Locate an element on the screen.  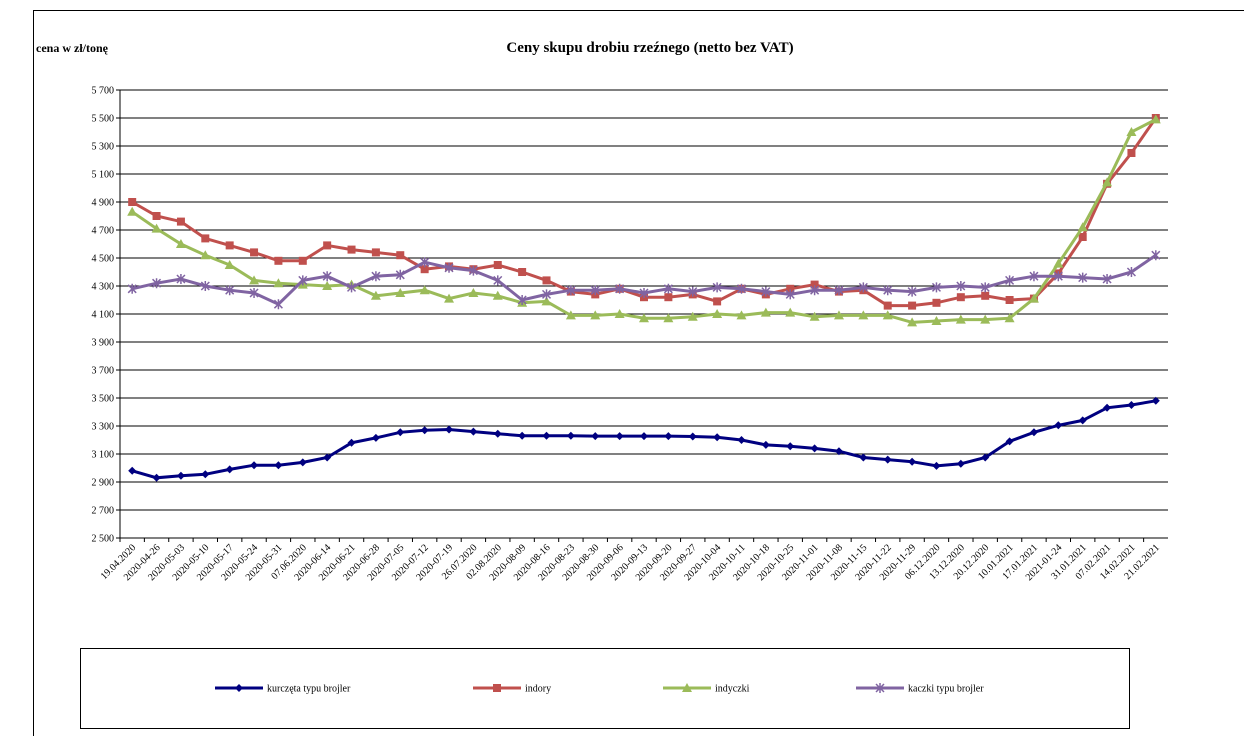
legend-label: indory is located at coordinates (538, 689).